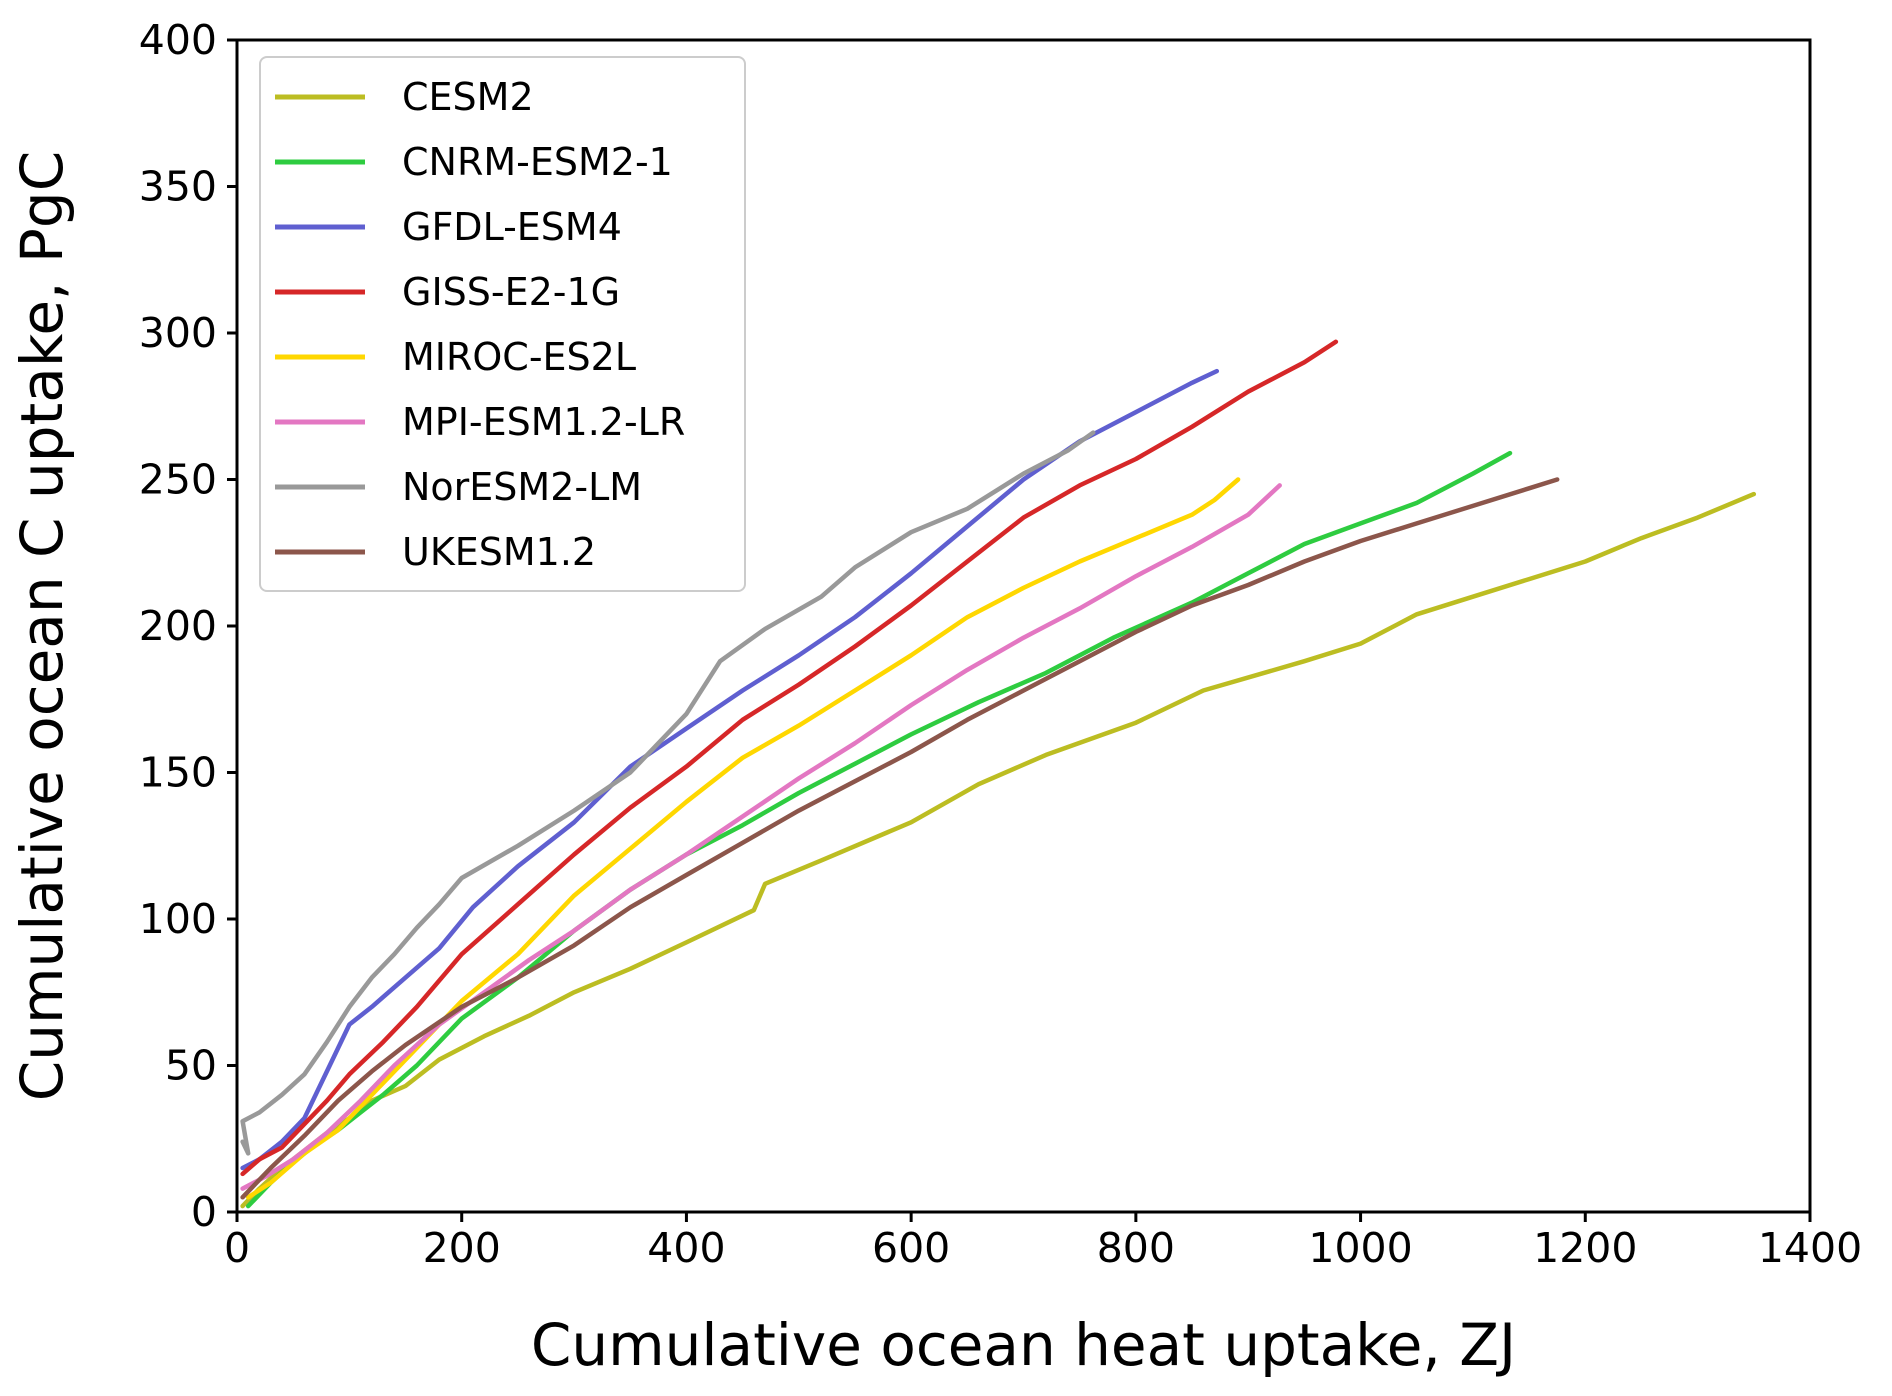 This screenshot has width=1892, height=1396. What do you see at coordinates (462, 1248) in the screenshot?
I see `x-tick-label: 200` at bounding box center [462, 1248].